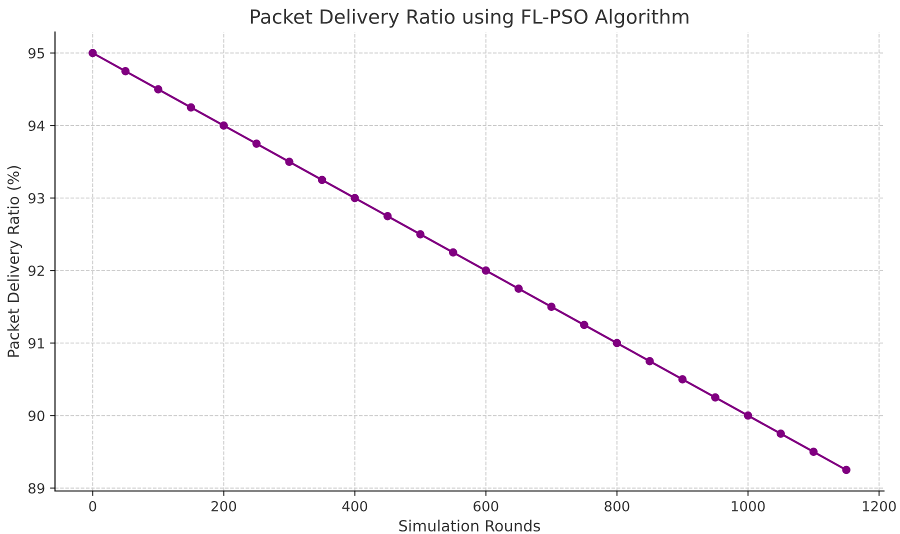 This screenshot has width=900, height=534. Describe the element at coordinates (14, 261) in the screenshot. I see `y-axis-title: Packet Delivery Ratio (%)` at that location.